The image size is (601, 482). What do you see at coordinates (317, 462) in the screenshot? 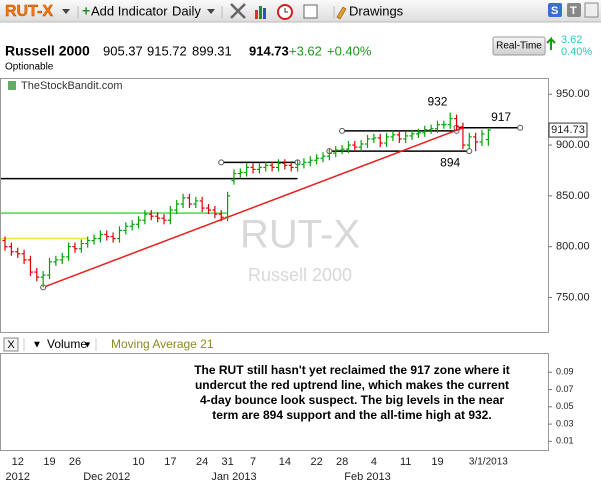
I see `x-tick-label: 22` at bounding box center [317, 462].